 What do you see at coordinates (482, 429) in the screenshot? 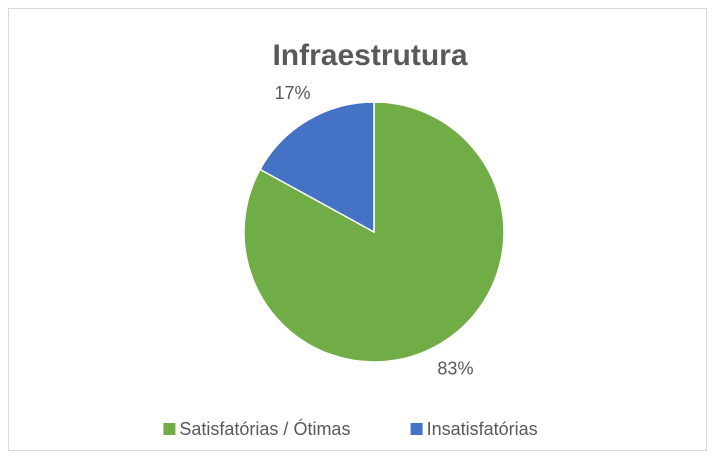
I see `legend-label: Insatisfatórias` at bounding box center [482, 429].